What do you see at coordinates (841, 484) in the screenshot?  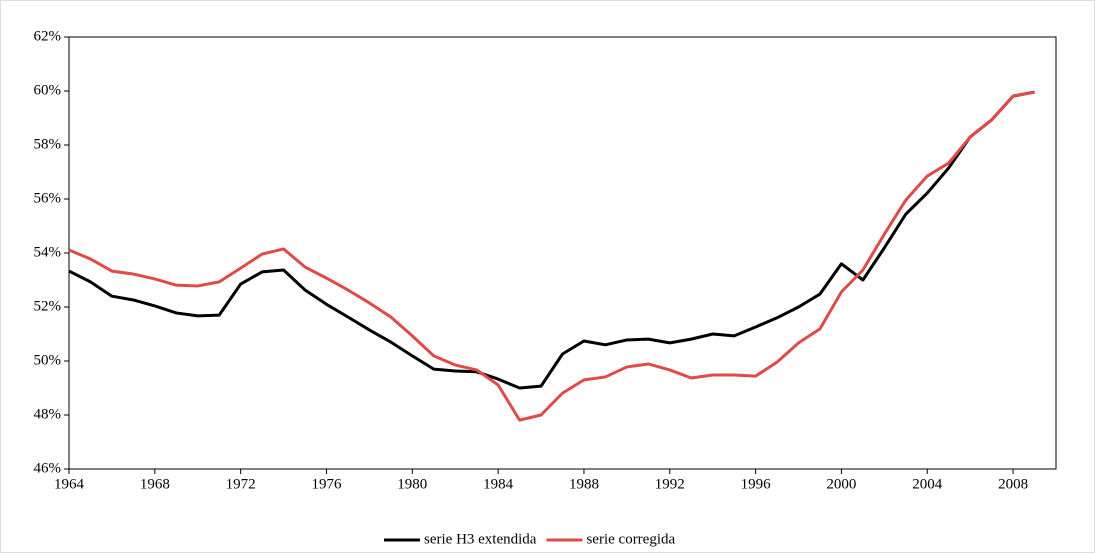 I see `x-tick-label: 2000` at bounding box center [841, 484].